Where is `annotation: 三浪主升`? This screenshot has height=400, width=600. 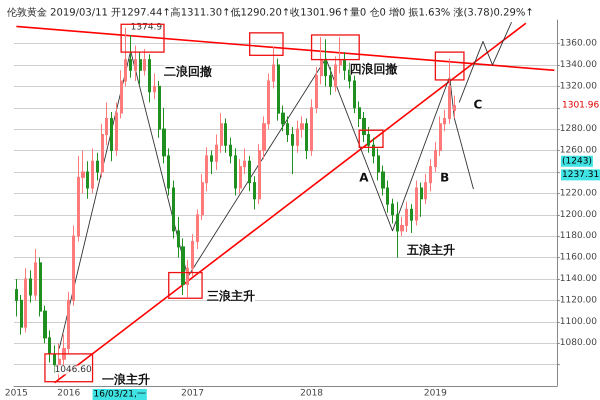
annotation: 三浪主升 is located at coordinates (230, 296).